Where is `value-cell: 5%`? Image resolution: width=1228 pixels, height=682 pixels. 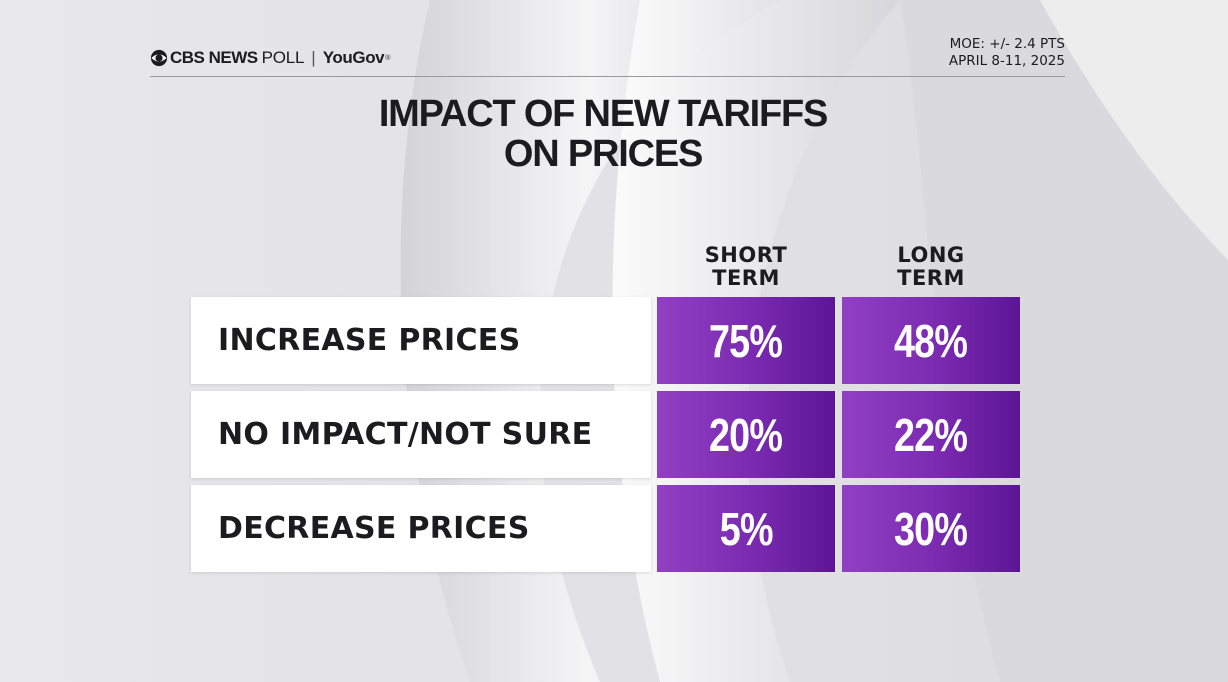 value-cell: 5% is located at coordinates (746, 528).